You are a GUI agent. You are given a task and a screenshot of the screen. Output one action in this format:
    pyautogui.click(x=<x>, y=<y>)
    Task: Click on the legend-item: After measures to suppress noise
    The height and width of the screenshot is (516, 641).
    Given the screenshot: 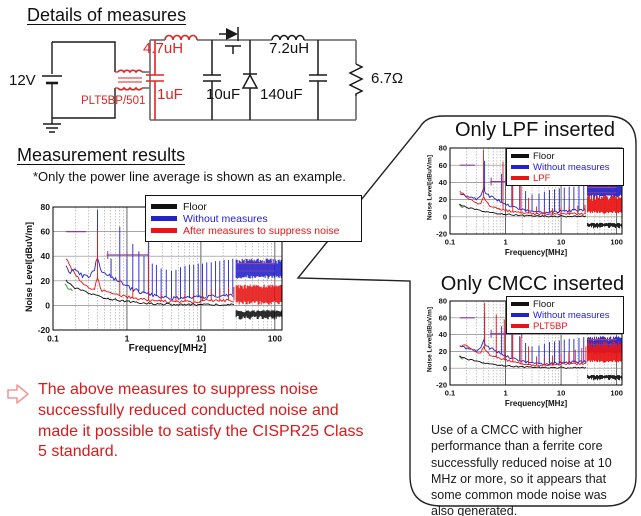 What is the action you would take?
    pyautogui.click(x=253, y=231)
    